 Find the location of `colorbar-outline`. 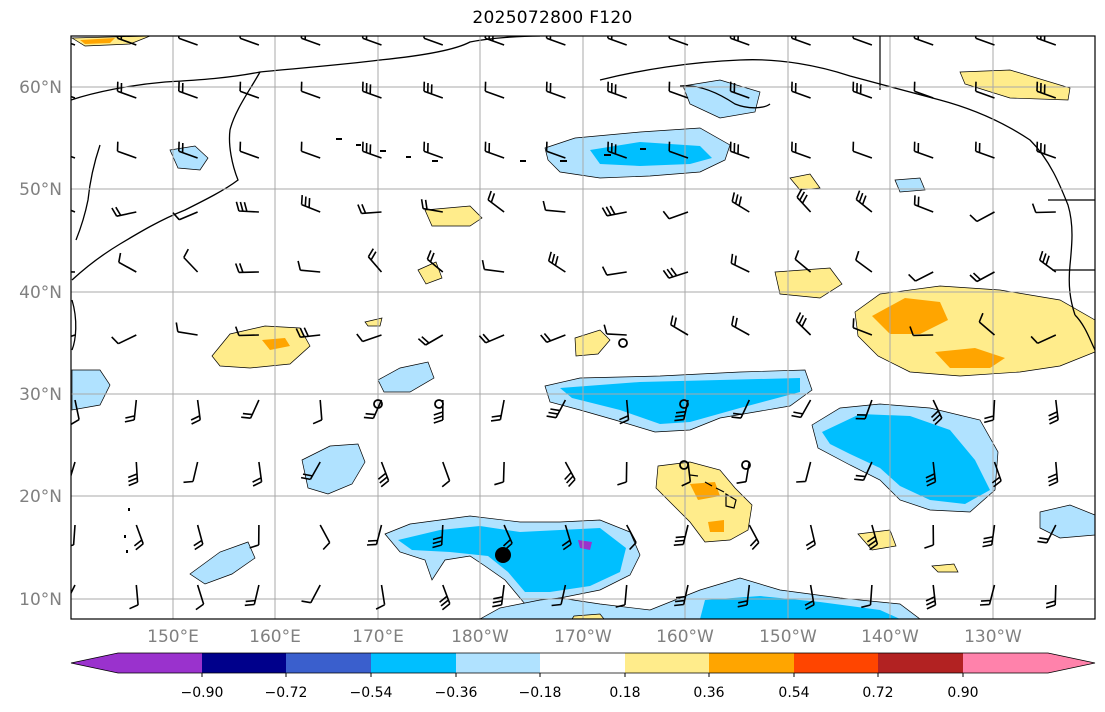

colorbar-outline is located at coordinates (583, 663).